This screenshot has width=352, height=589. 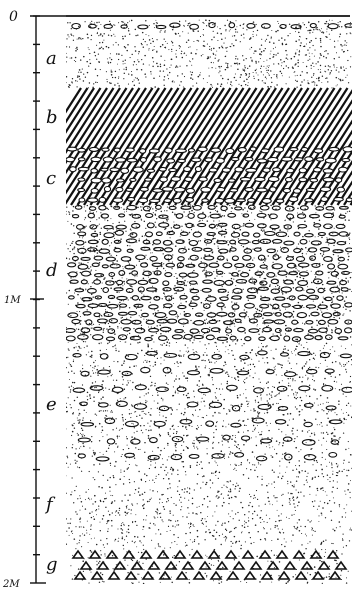 What do you see at coordinates (52, 270) in the screenshot?
I see `layer-label-d: d` at bounding box center [52, 270].